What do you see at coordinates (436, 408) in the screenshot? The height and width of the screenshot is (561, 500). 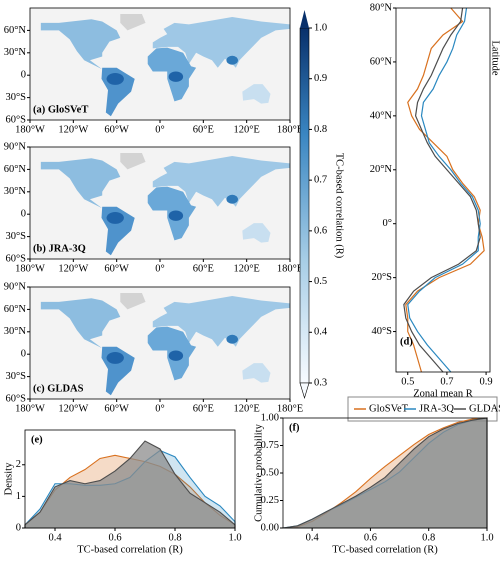 I see `legend-label: JRA-3Q` at bounding box center [436, 408].